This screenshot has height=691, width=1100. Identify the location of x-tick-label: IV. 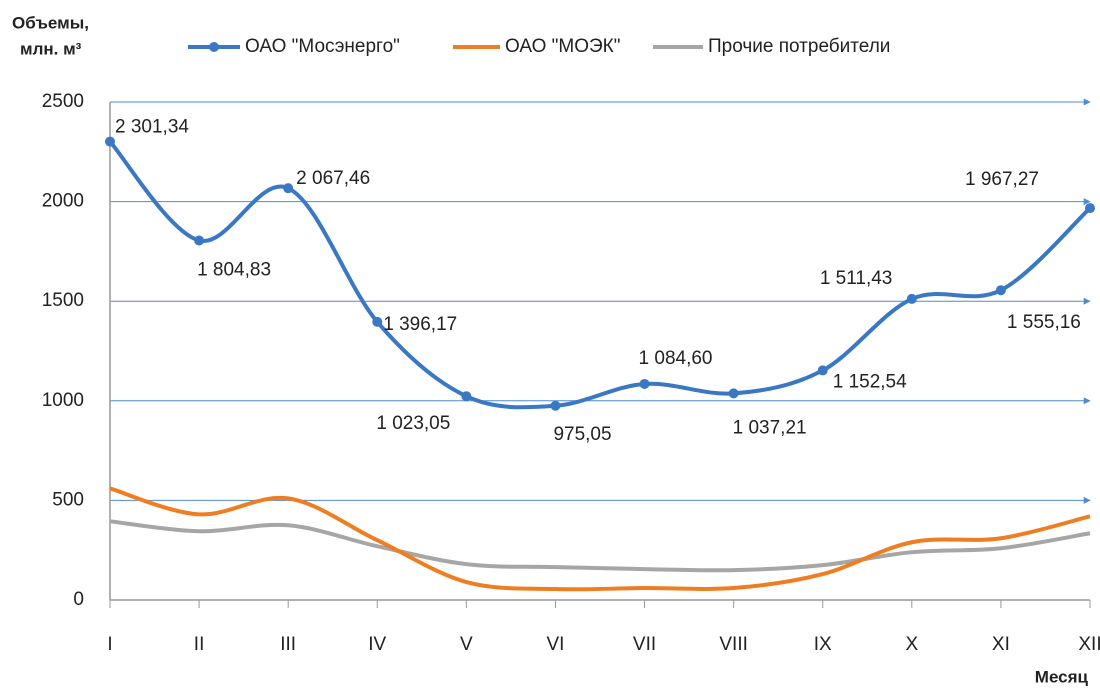
(377, 644).